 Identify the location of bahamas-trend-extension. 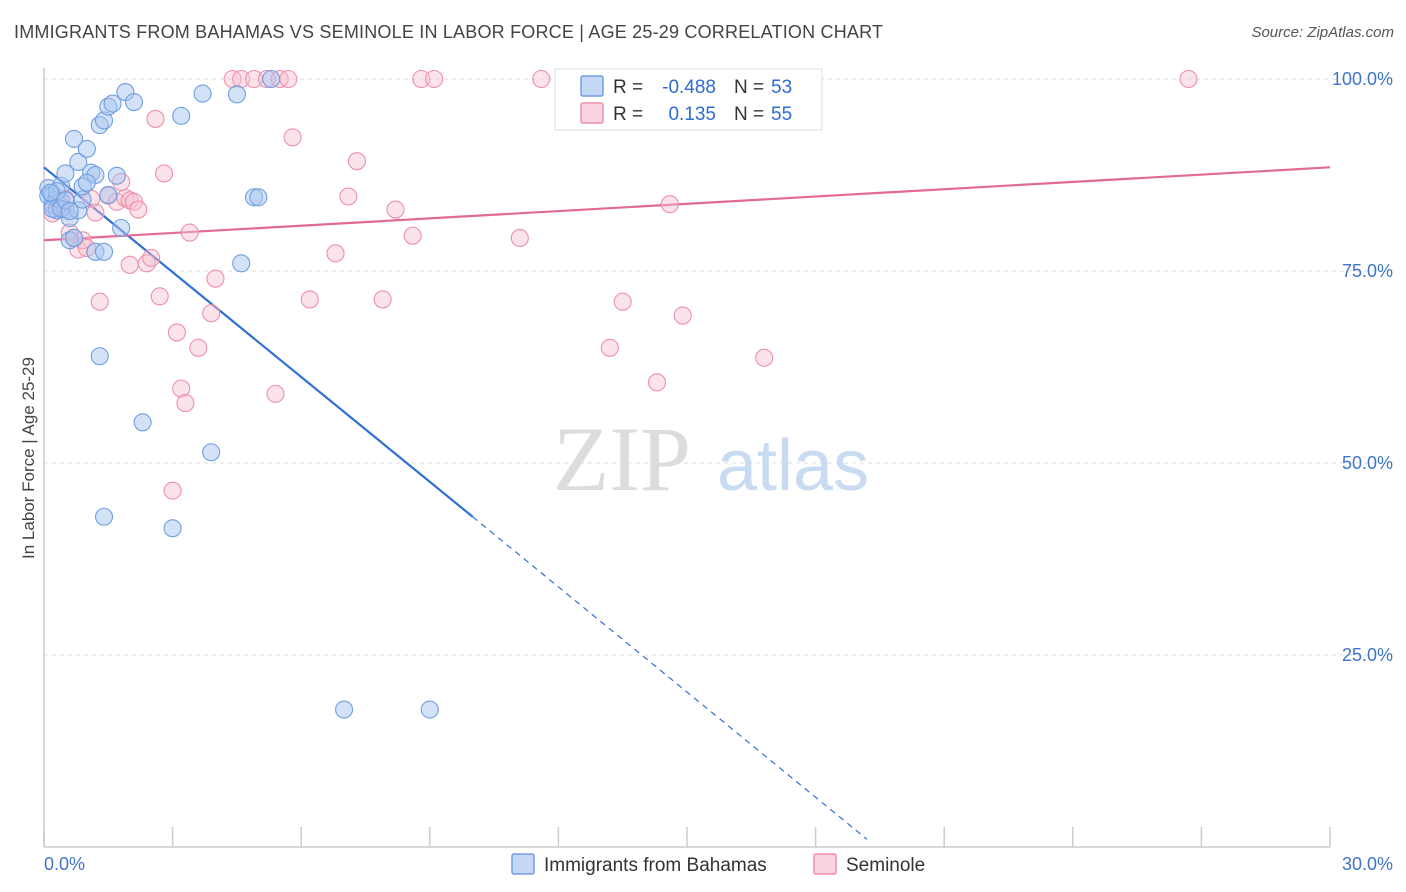
(670, 678).